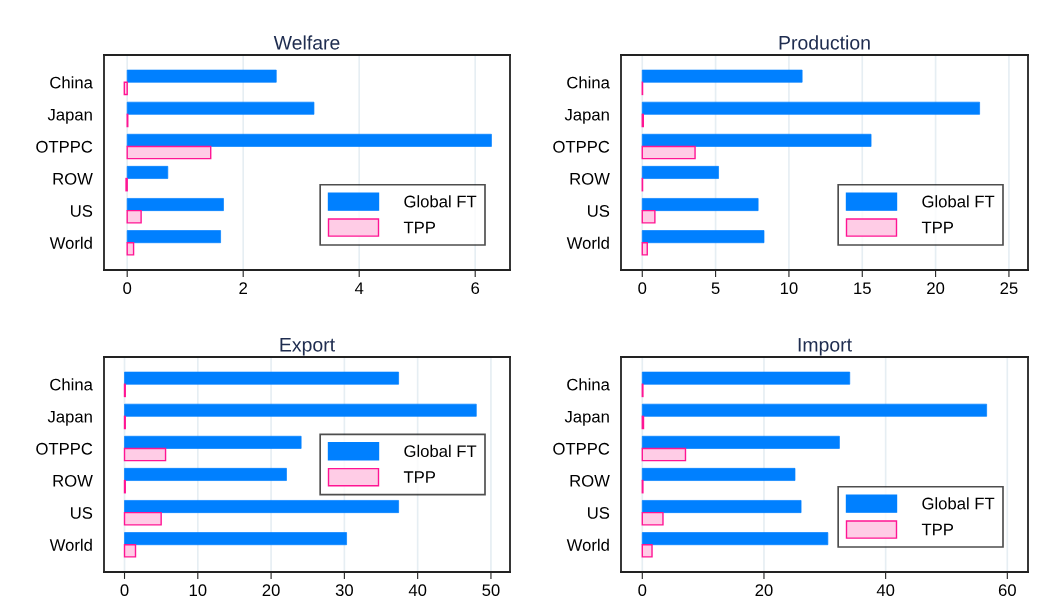  Describe the element at coordinates (475, 288) in the screenshot. I see `x-tick-label: 6` at that location.